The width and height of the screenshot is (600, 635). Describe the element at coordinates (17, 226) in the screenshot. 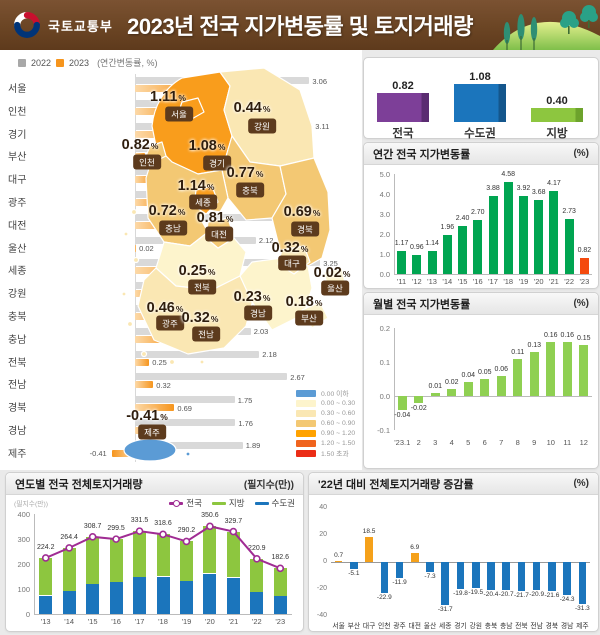

I see `region-label: 대전` at that location.